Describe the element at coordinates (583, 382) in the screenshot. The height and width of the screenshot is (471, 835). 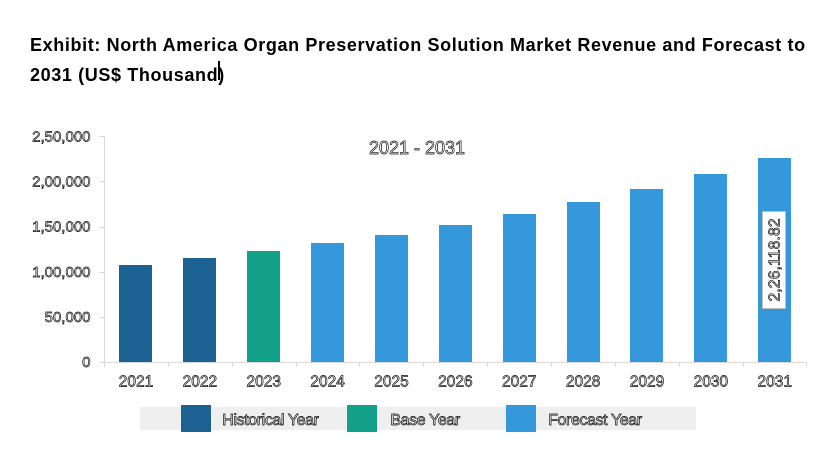
I see `svg-text: 2028` at that location.